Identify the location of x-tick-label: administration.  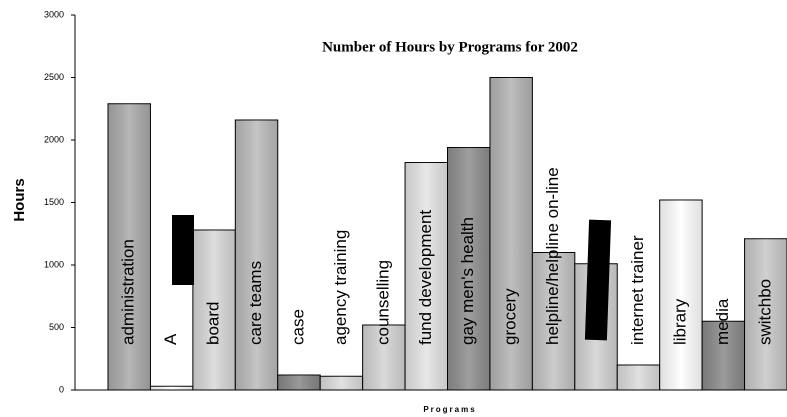
(128, 292).